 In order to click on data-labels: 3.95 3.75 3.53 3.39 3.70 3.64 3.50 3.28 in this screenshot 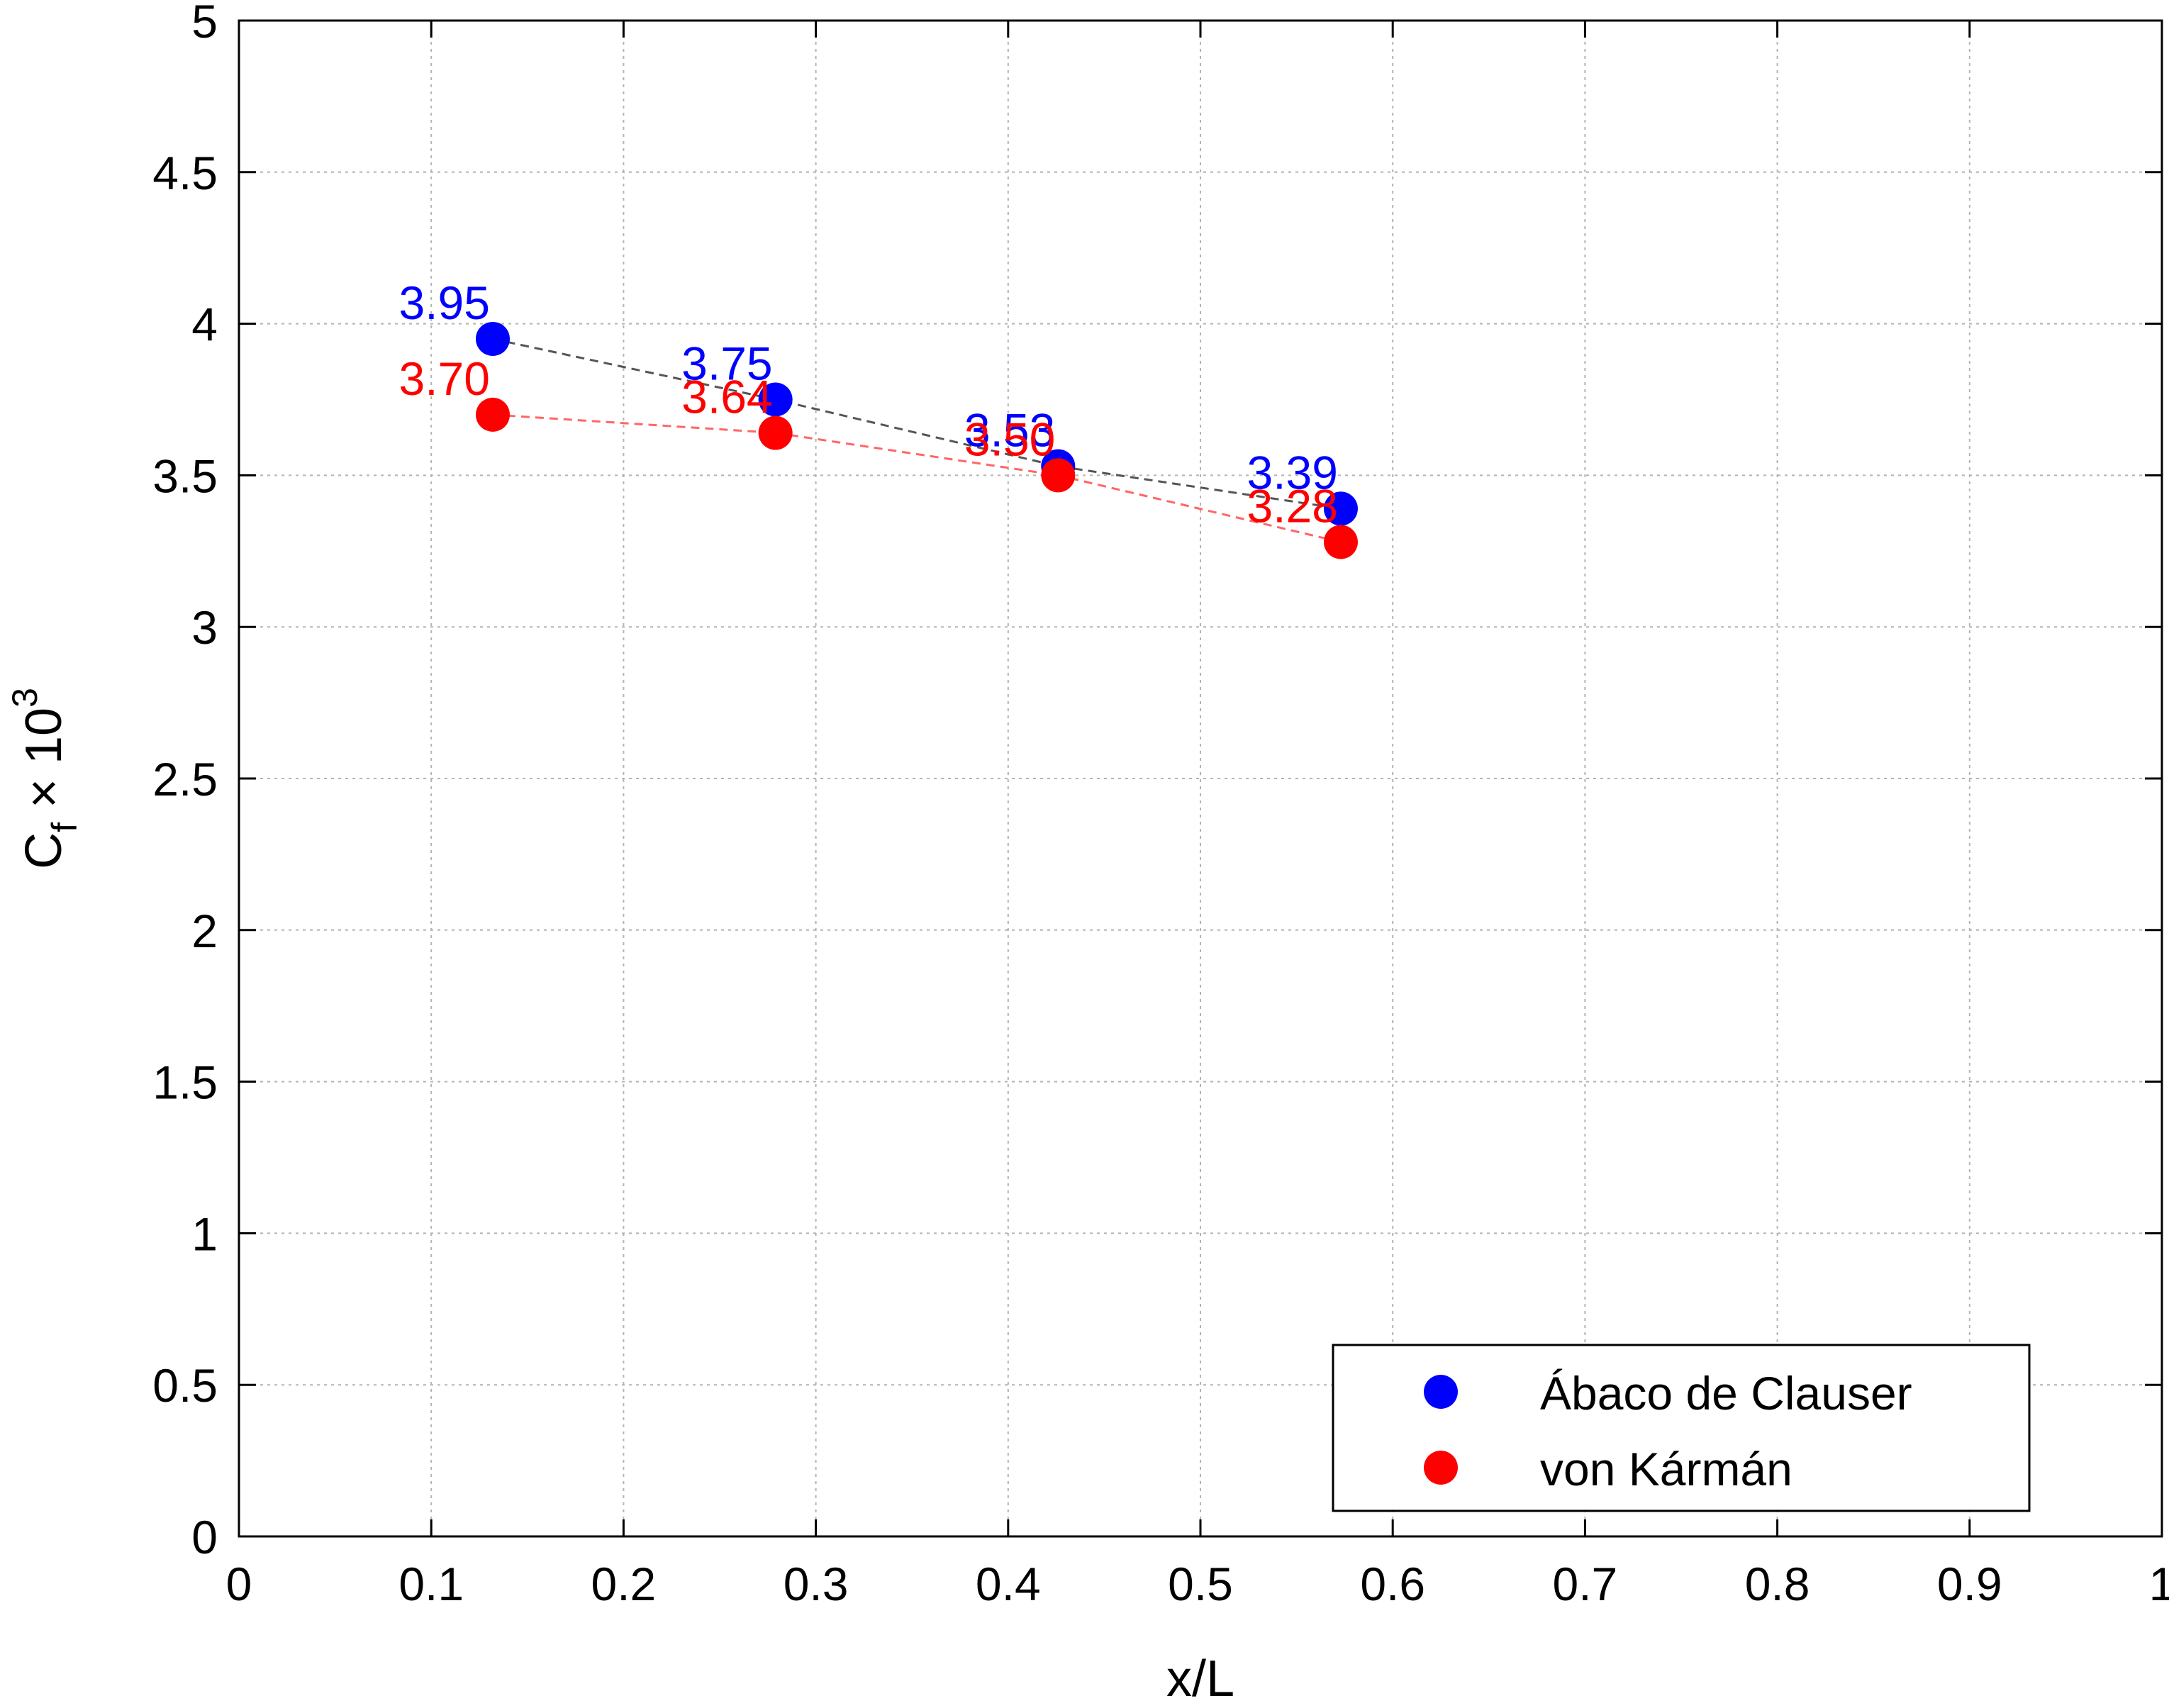, I will do `click(868, 405)`.